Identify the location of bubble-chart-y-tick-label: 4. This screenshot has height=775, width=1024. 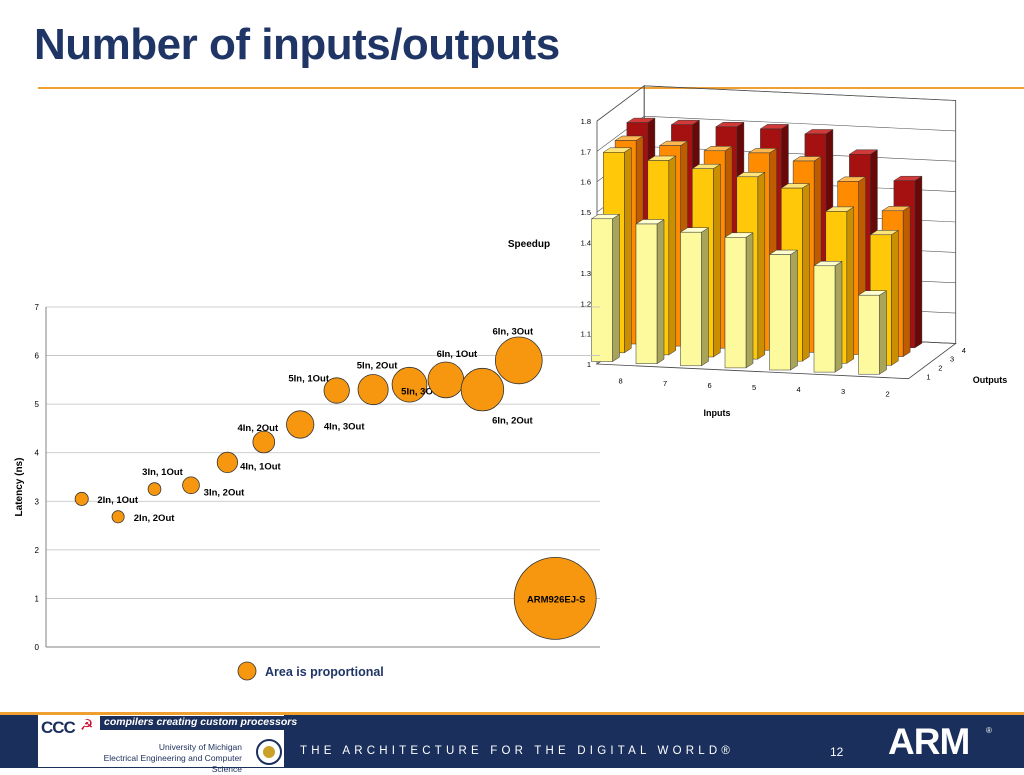
(37, 453).